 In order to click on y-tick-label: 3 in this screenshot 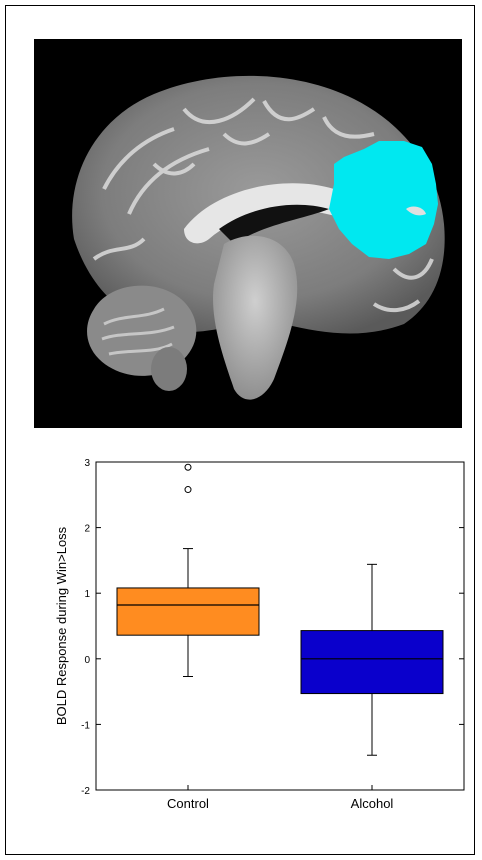, I will do `click(87, 463)`.